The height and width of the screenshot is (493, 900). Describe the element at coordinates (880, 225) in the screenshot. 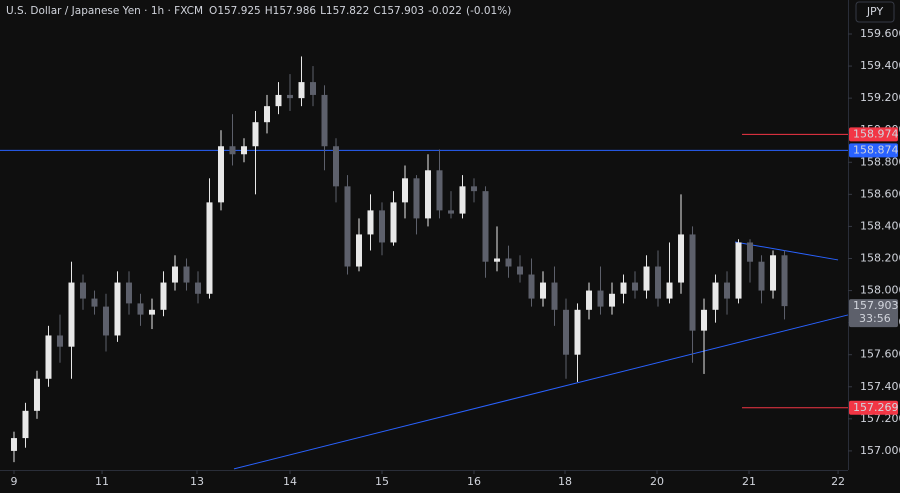

I see `y-tick-label: 158.400` at that location.